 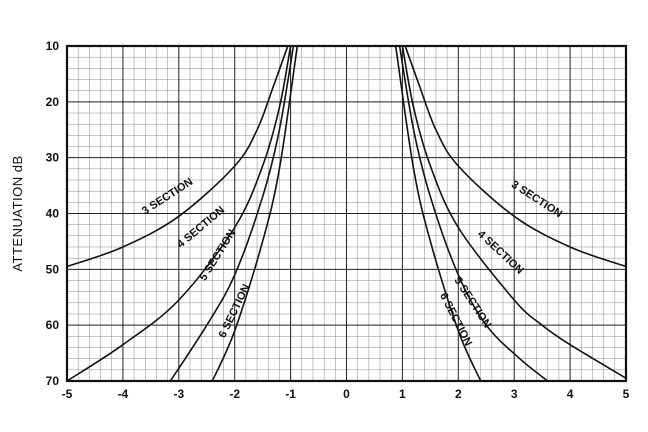 What do you see at coordinates (626, 394) in the screenshot?
I see `x-tick-label: 5` at bounding box center [626, 394].